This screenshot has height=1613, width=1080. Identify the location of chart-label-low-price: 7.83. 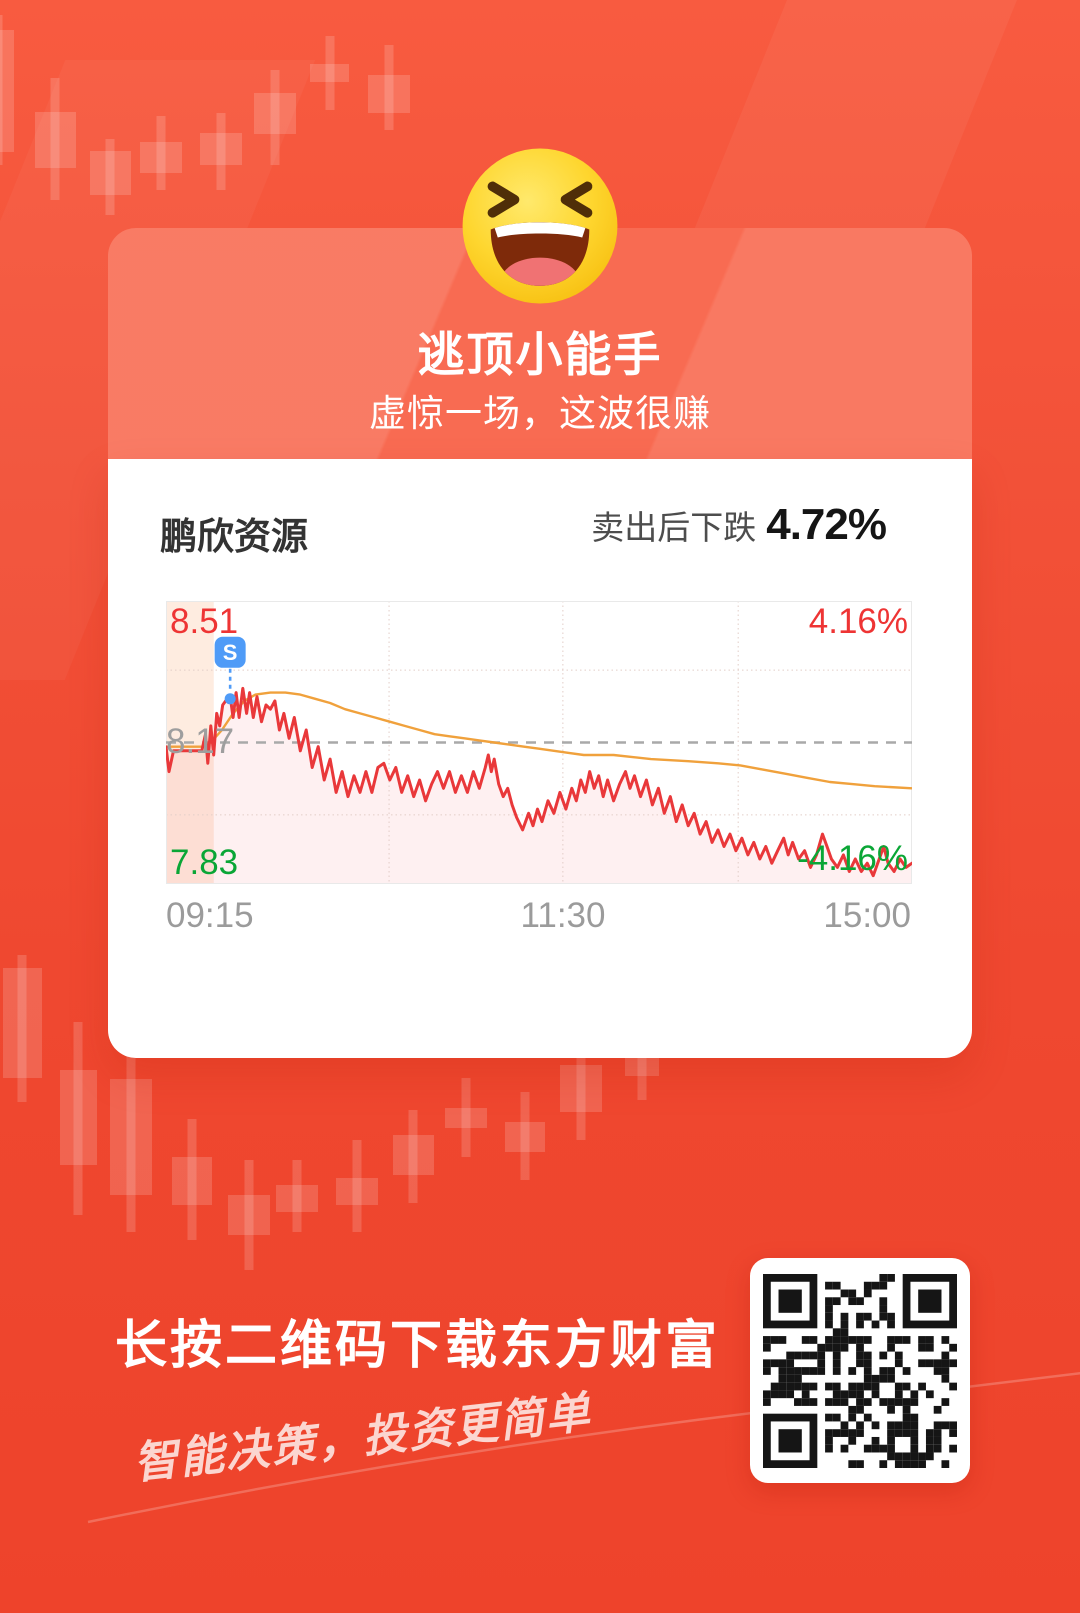
(204, 862).